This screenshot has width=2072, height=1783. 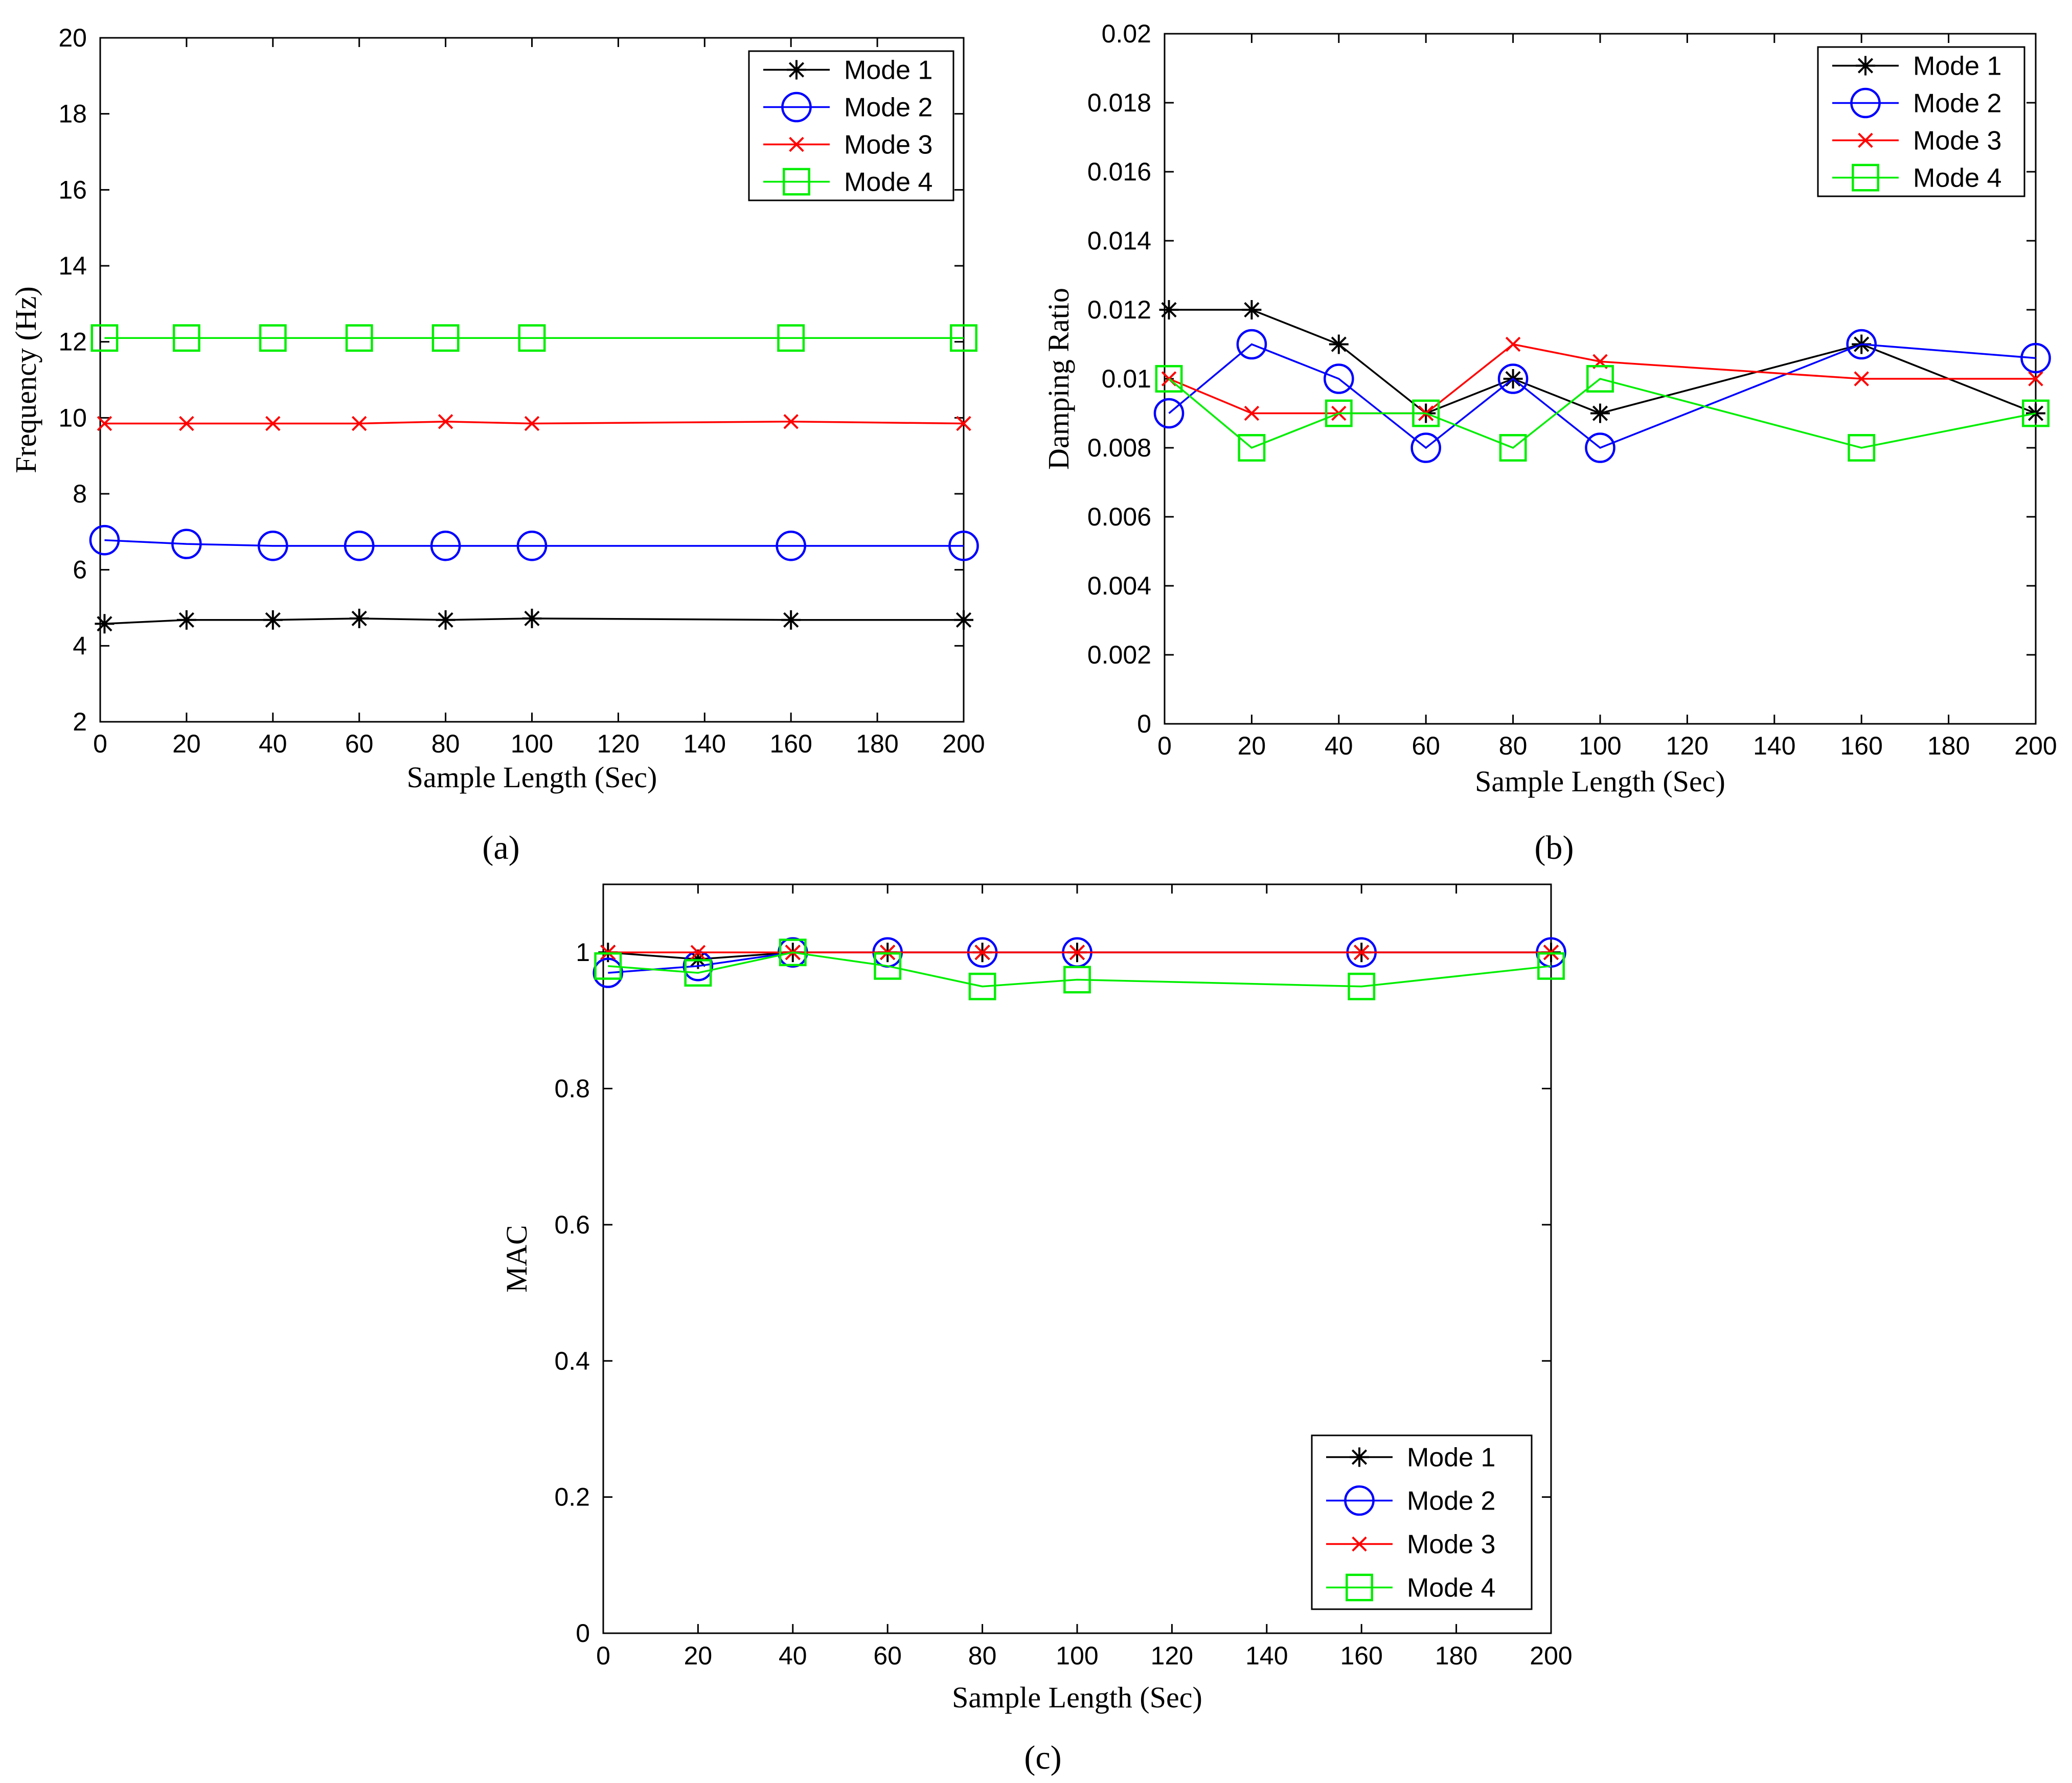 What do you see at coordinates (1042, 1758) in the screenshot?
I see `panel-label: (c)` at bounding box center [1042, 1758].